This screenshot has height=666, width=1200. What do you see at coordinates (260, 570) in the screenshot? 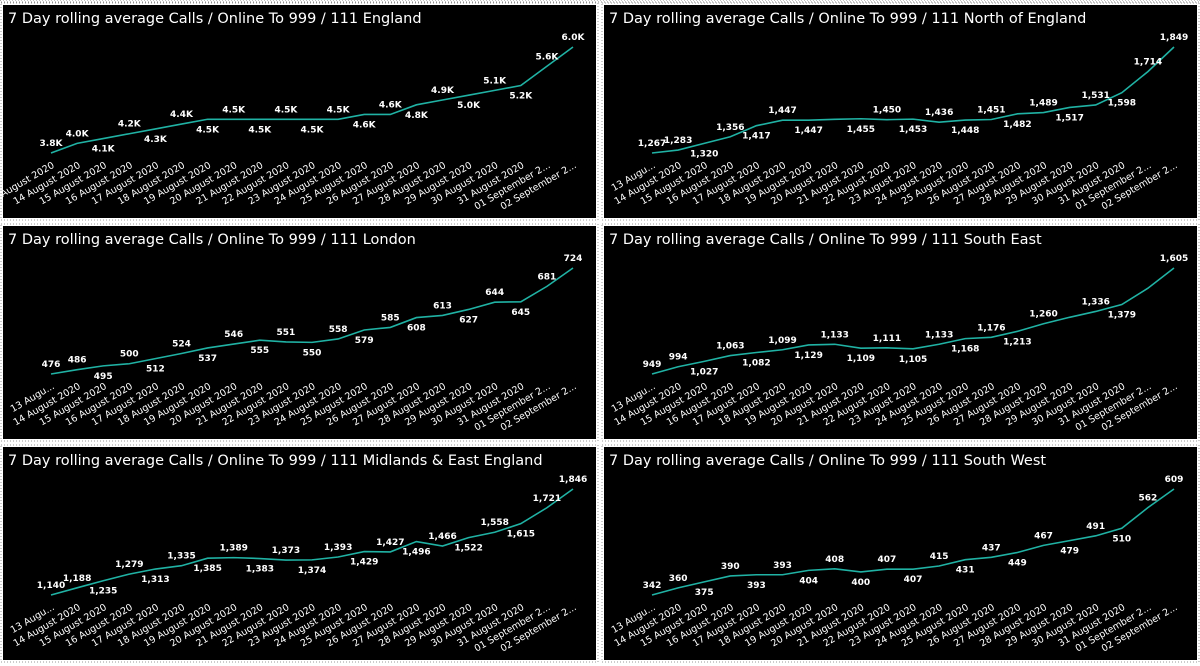
I see `data-label: 1,383` at bounding box center [260, 570].